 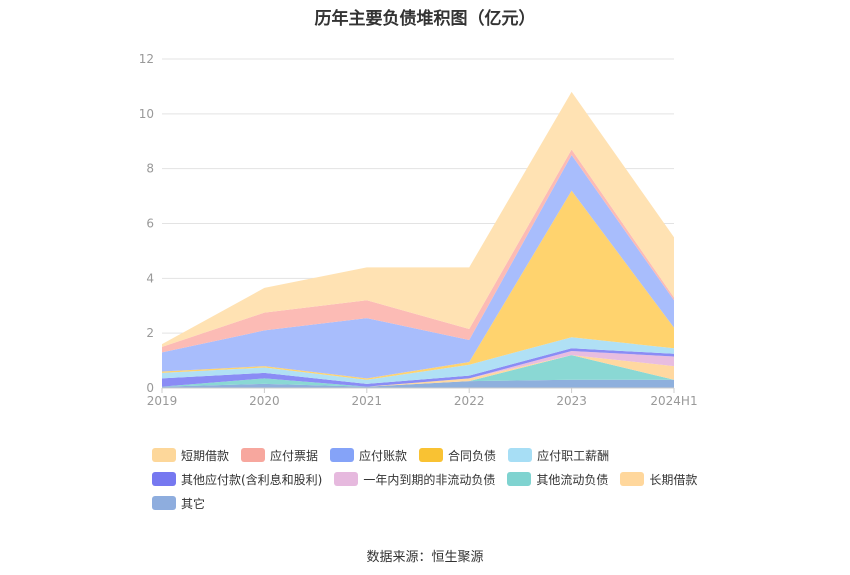 What do you see at coordinates (673, 479) in the screenshot?
I see `legend-label: 长期借款` at bounding box center [673, 479].